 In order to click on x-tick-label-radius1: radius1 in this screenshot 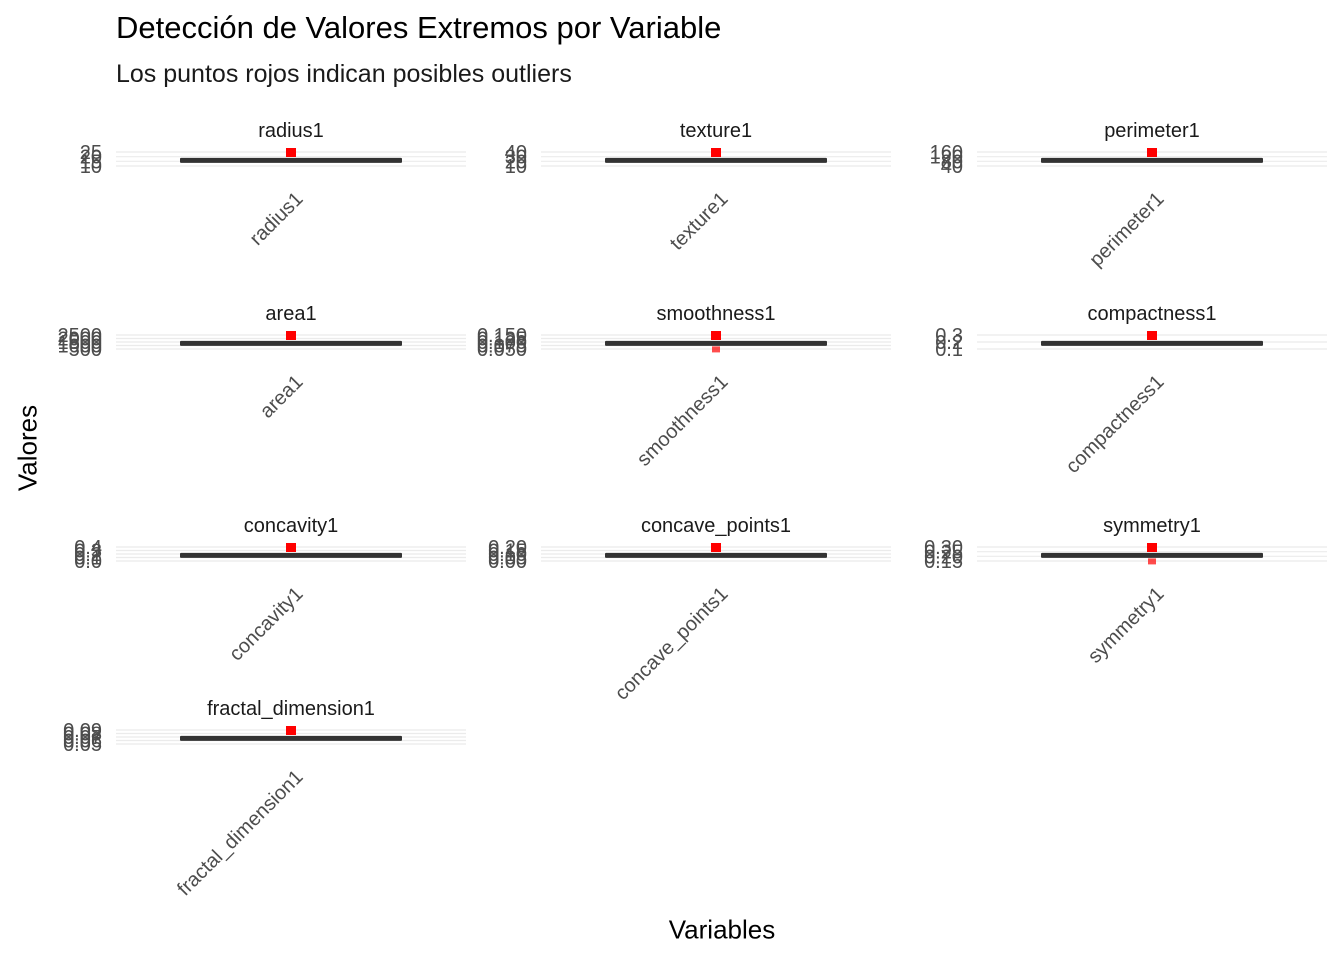, I will do `click(277, 219)`.